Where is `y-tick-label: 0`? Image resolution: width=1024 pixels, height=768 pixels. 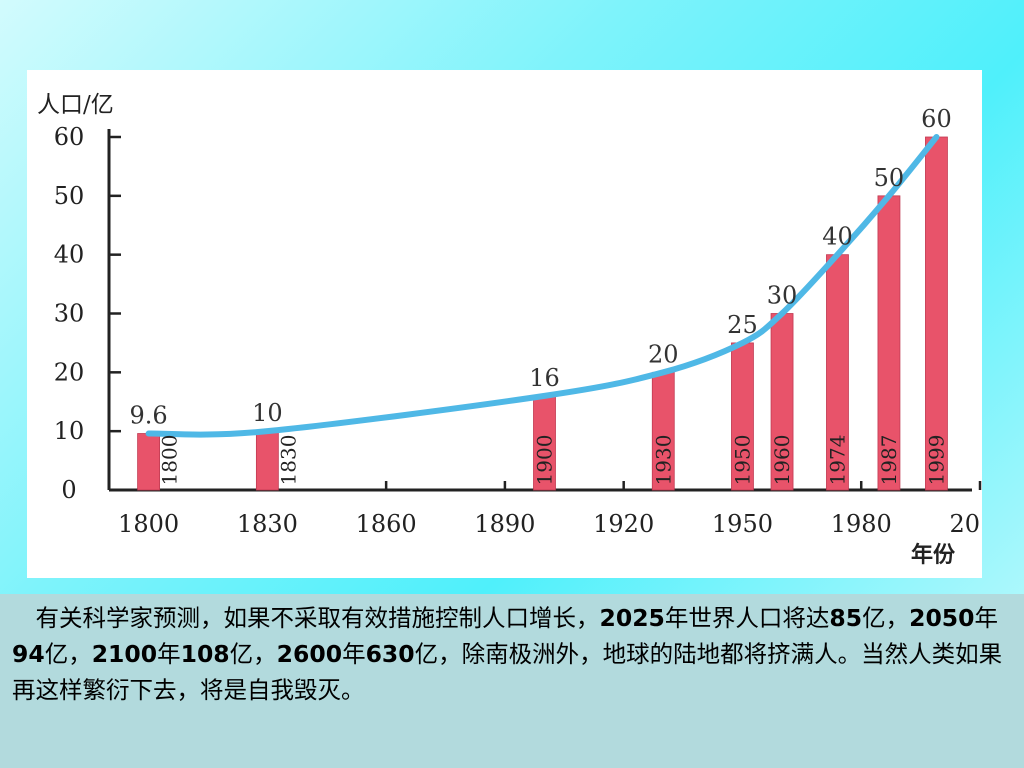 y-tick-label: 0 is located at coordinates (68, 490).